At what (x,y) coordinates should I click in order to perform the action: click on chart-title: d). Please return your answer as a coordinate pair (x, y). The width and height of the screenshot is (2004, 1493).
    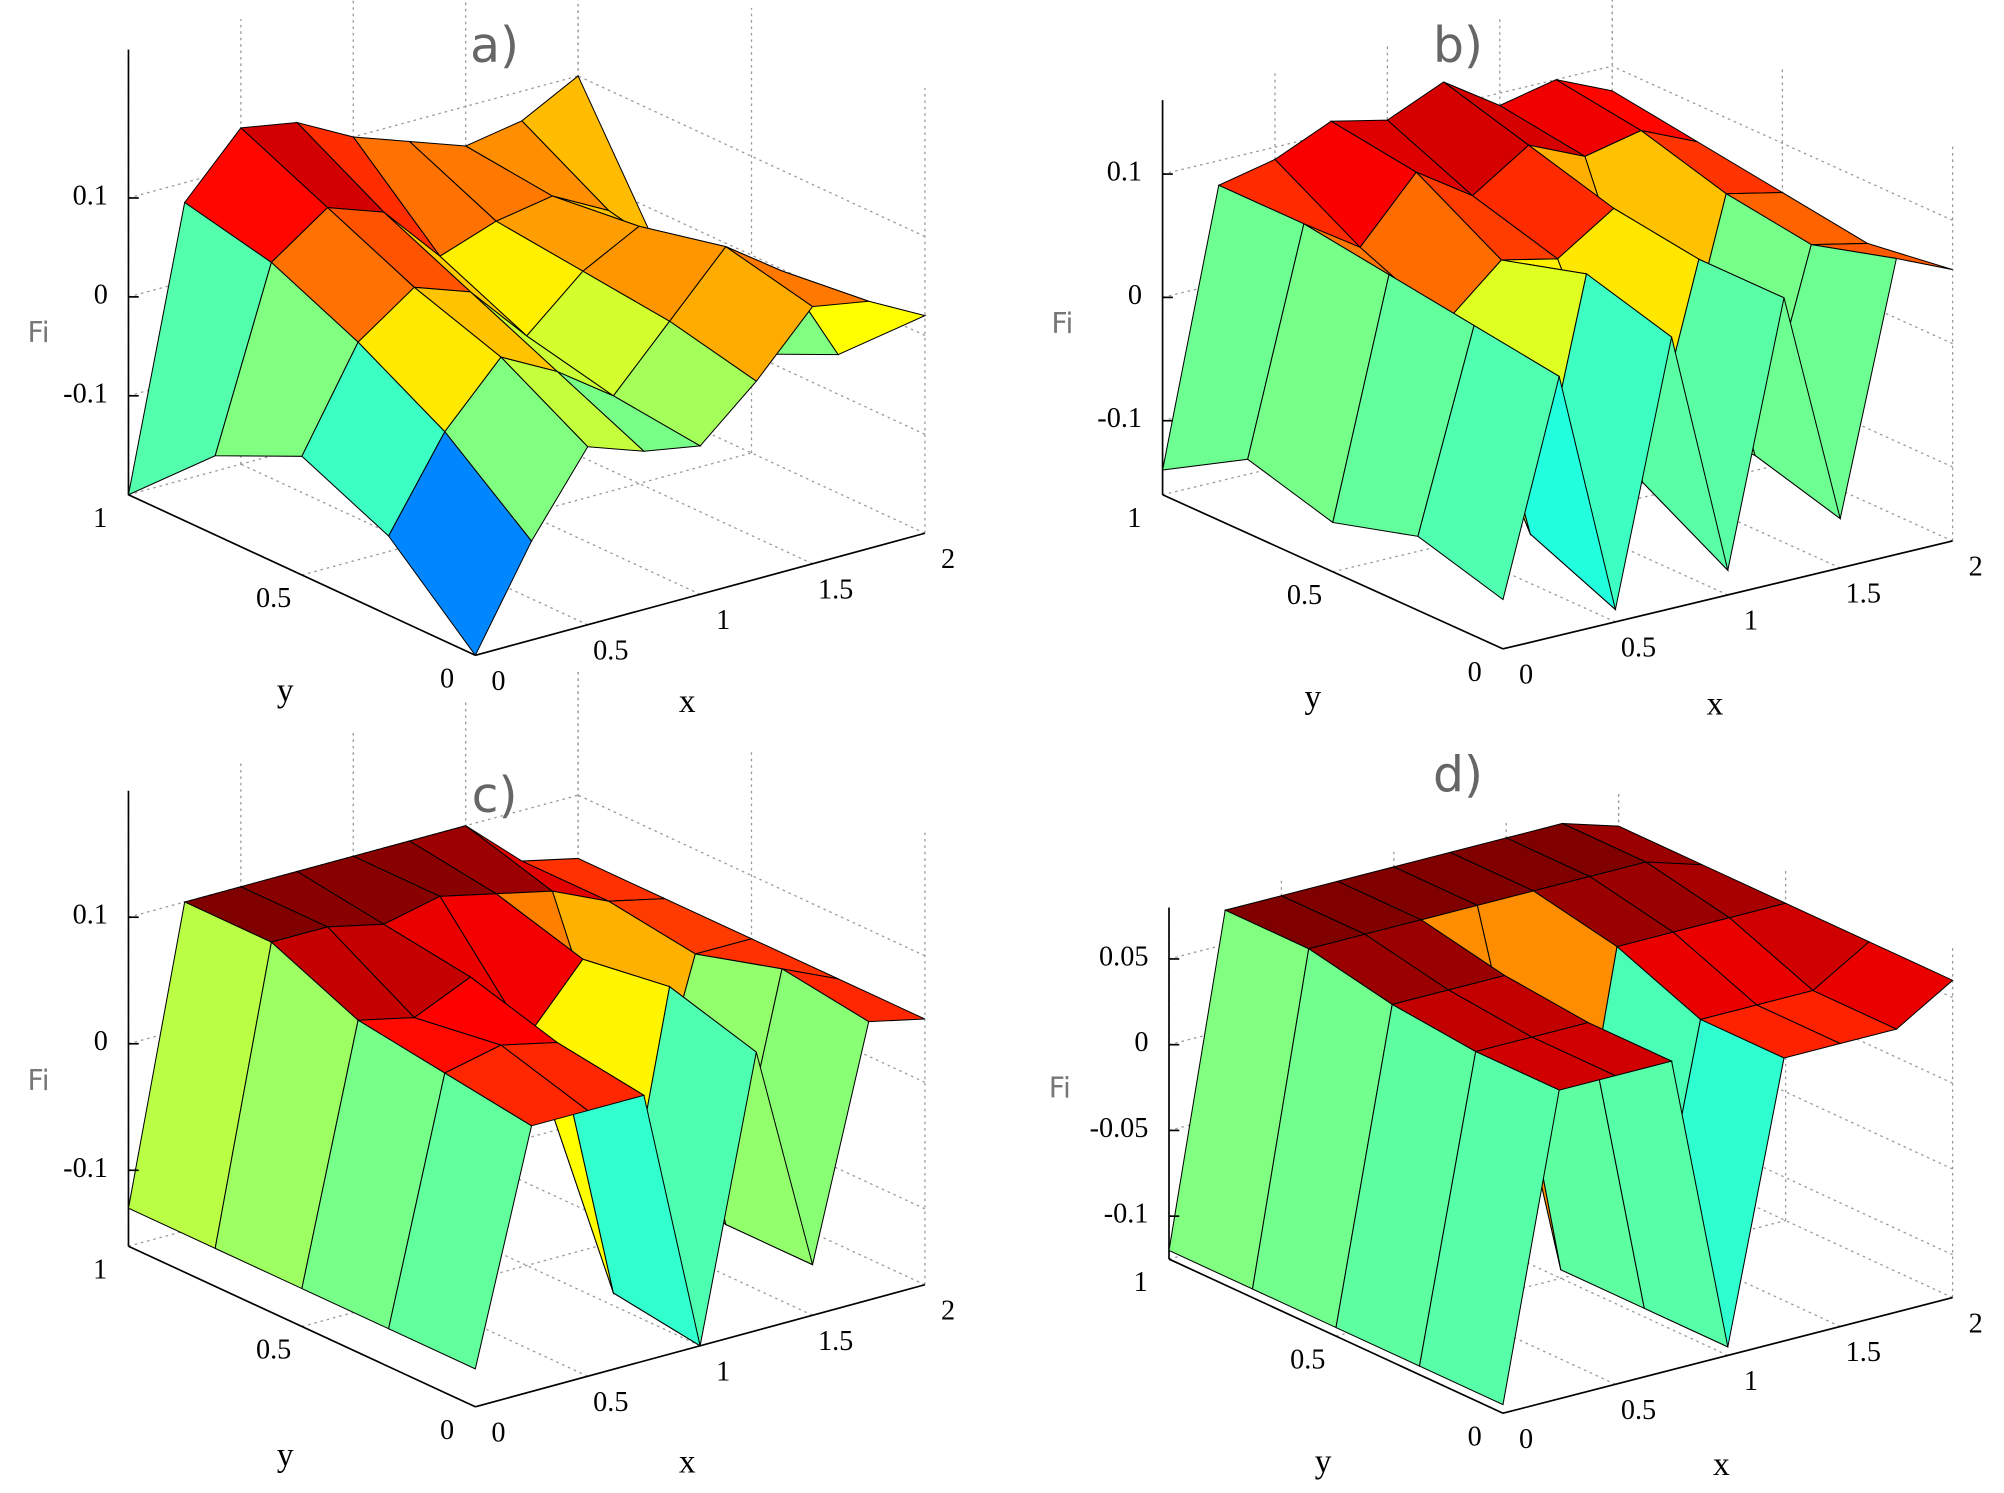
    Looking at the image, I should click on (1458, 775).